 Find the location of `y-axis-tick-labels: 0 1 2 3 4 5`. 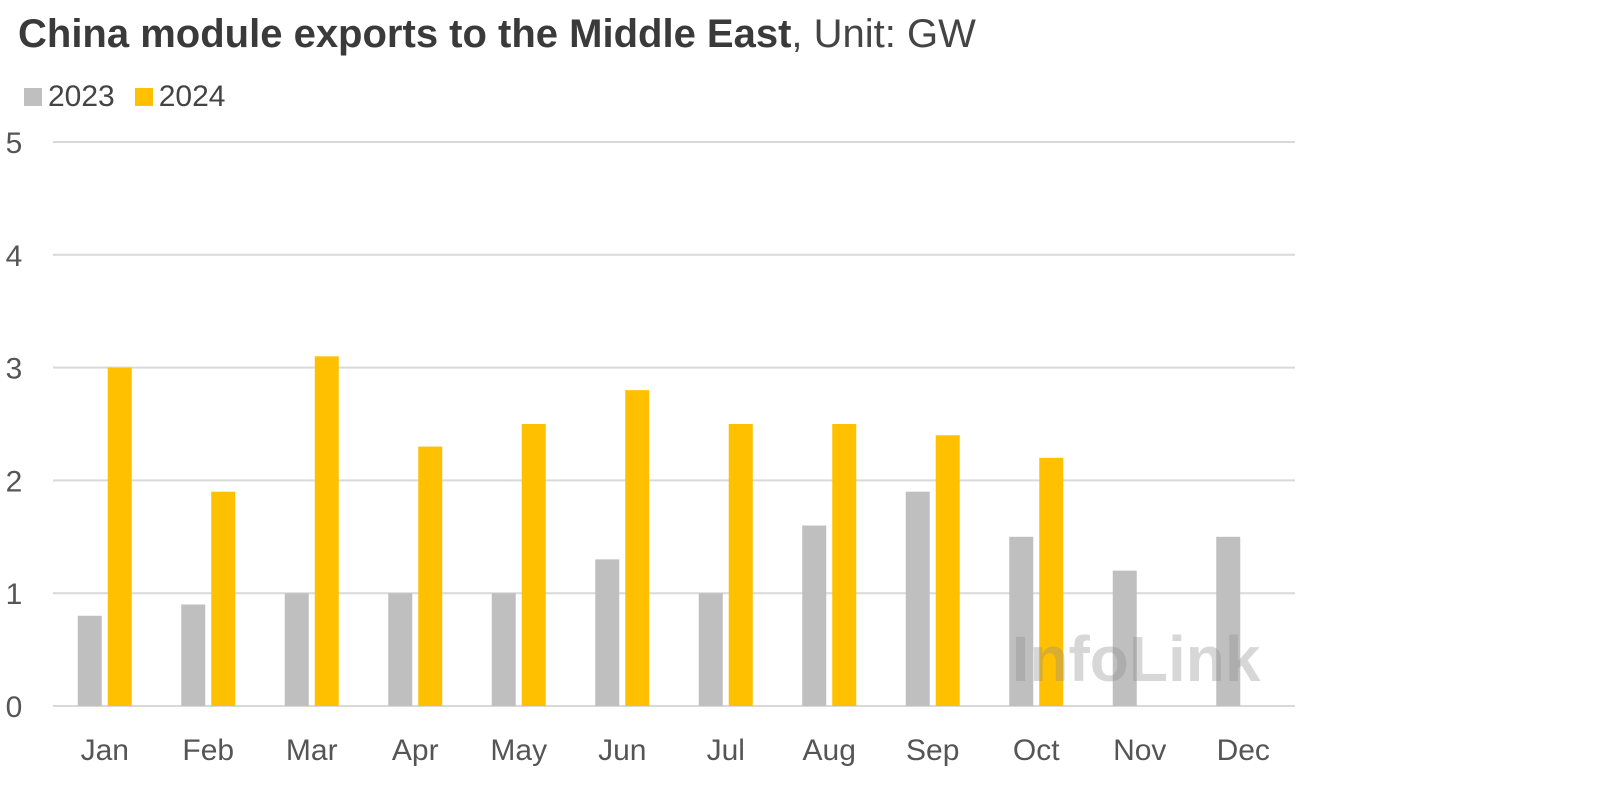

y-axis-tick-labels: 0 1 2 3 4 5 is located at coordinates (14, 425).